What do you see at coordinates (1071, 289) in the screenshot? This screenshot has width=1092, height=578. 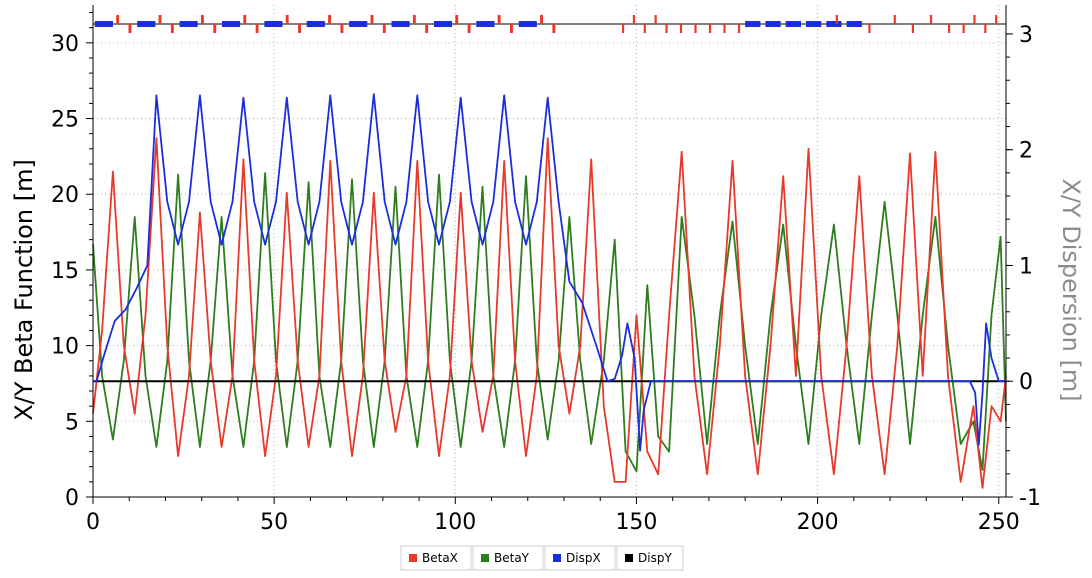 I see `y2-axis-label: X/Y Dispersion [m]` at bounding box center [1071, 289].